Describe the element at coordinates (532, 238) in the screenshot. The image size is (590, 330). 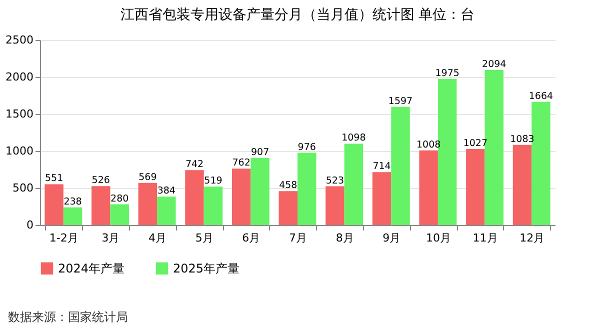
I see `x-tick-label: 12月` at that location.